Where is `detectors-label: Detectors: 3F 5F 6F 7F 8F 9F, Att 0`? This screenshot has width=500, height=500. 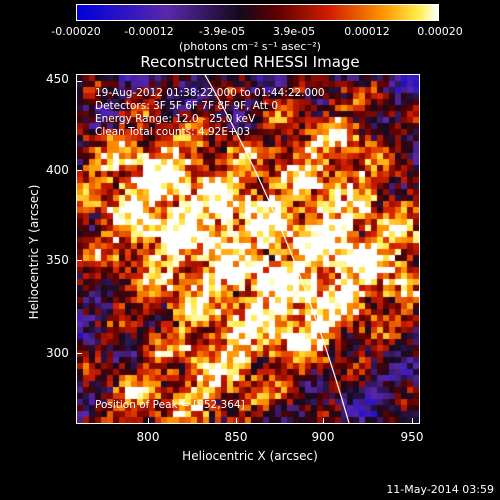 detectors-label: Detectors: 3F 5F 6F 7F 8F 9F, Att 0 is located at coordinates (187, 106).